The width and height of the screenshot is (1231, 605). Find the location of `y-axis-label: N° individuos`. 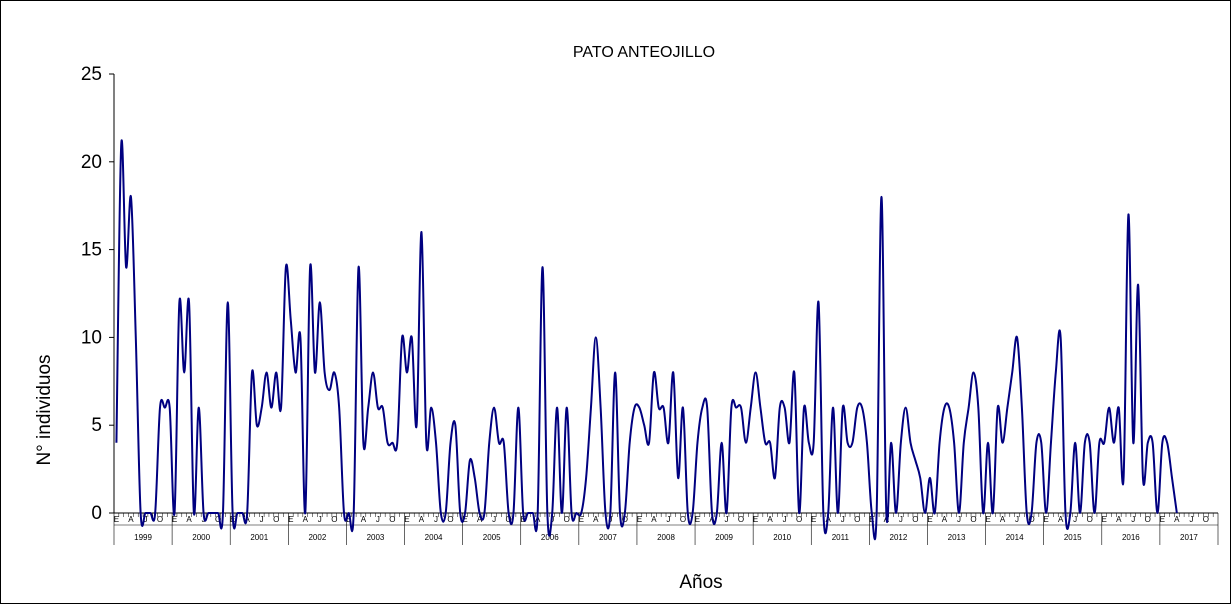

y-axis-label: N° individuos is located at coordinates (44, 409).